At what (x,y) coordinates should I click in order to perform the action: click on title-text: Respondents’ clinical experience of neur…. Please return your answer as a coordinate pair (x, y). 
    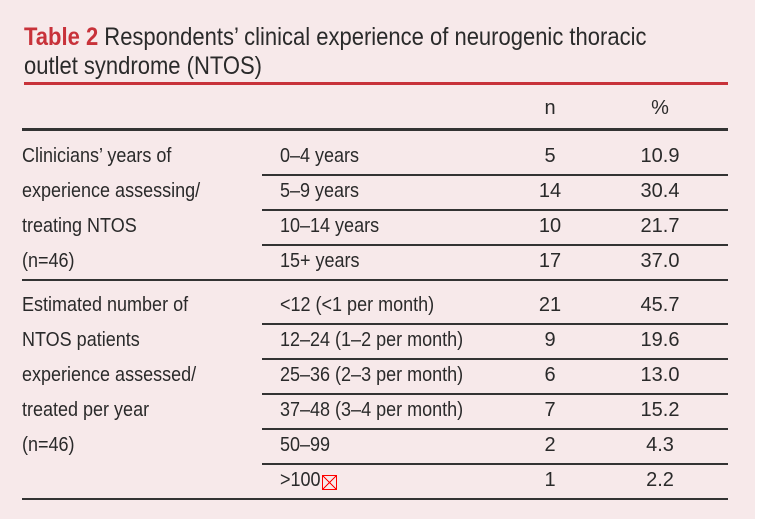
    Looking at the image, I should click on (375, 37).